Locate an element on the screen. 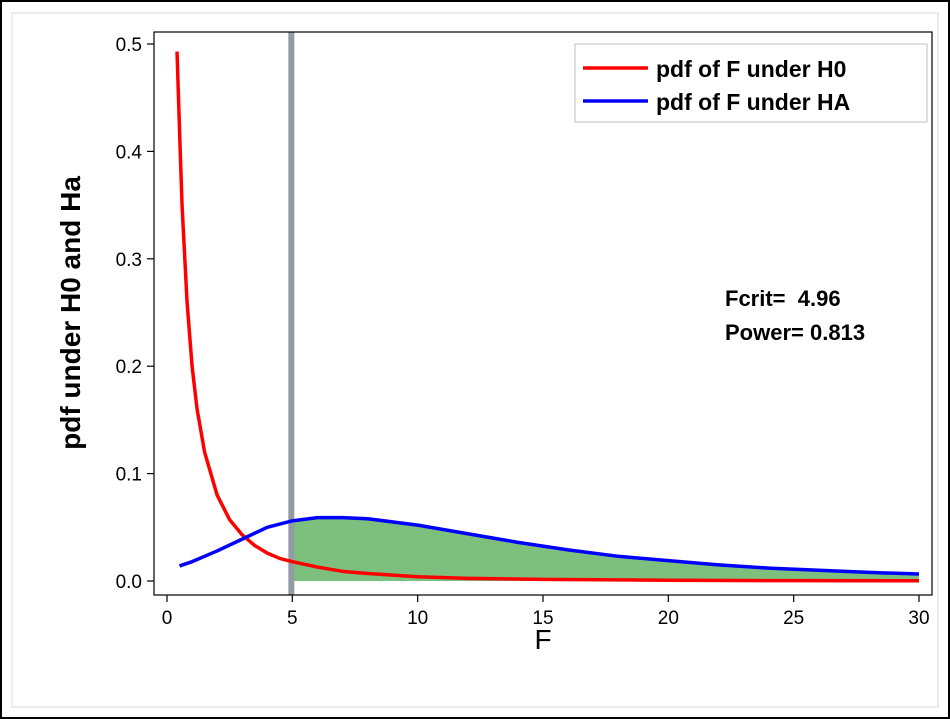 This screenshot has width=950, height=719. legend-label-h0: pdf of F under H0 is located at coordinates (751, 69).